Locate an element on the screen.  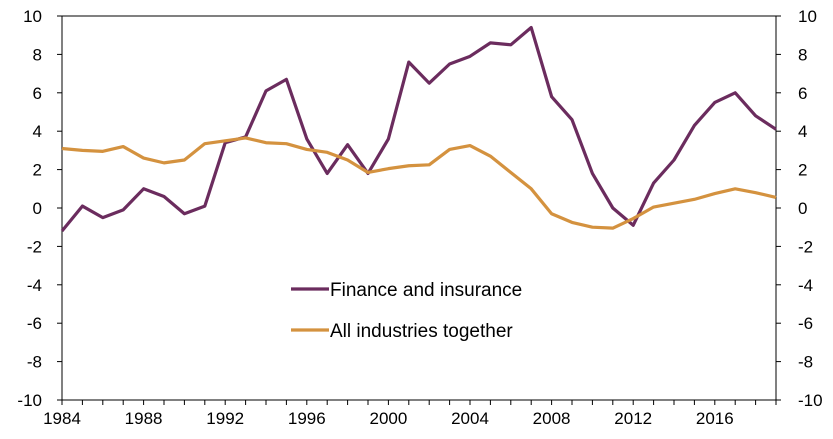
y-tick-label-right: -6 is located at coordinates (805, 323).